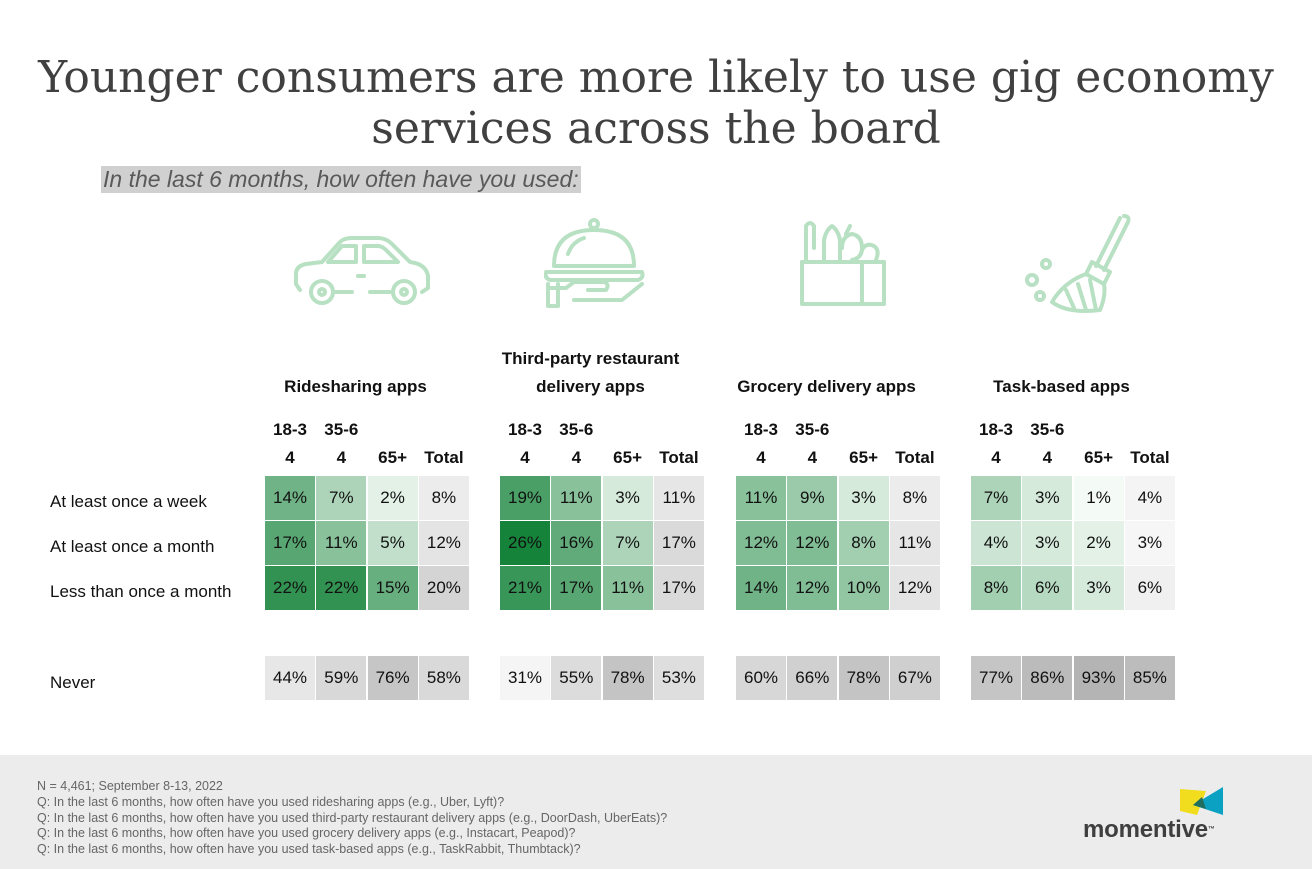 The width and height of the screenshot is (1312, 869). Describe the element at coordinates (914, 498) in the screenshot. I see `table-cell: 8%` at that location.